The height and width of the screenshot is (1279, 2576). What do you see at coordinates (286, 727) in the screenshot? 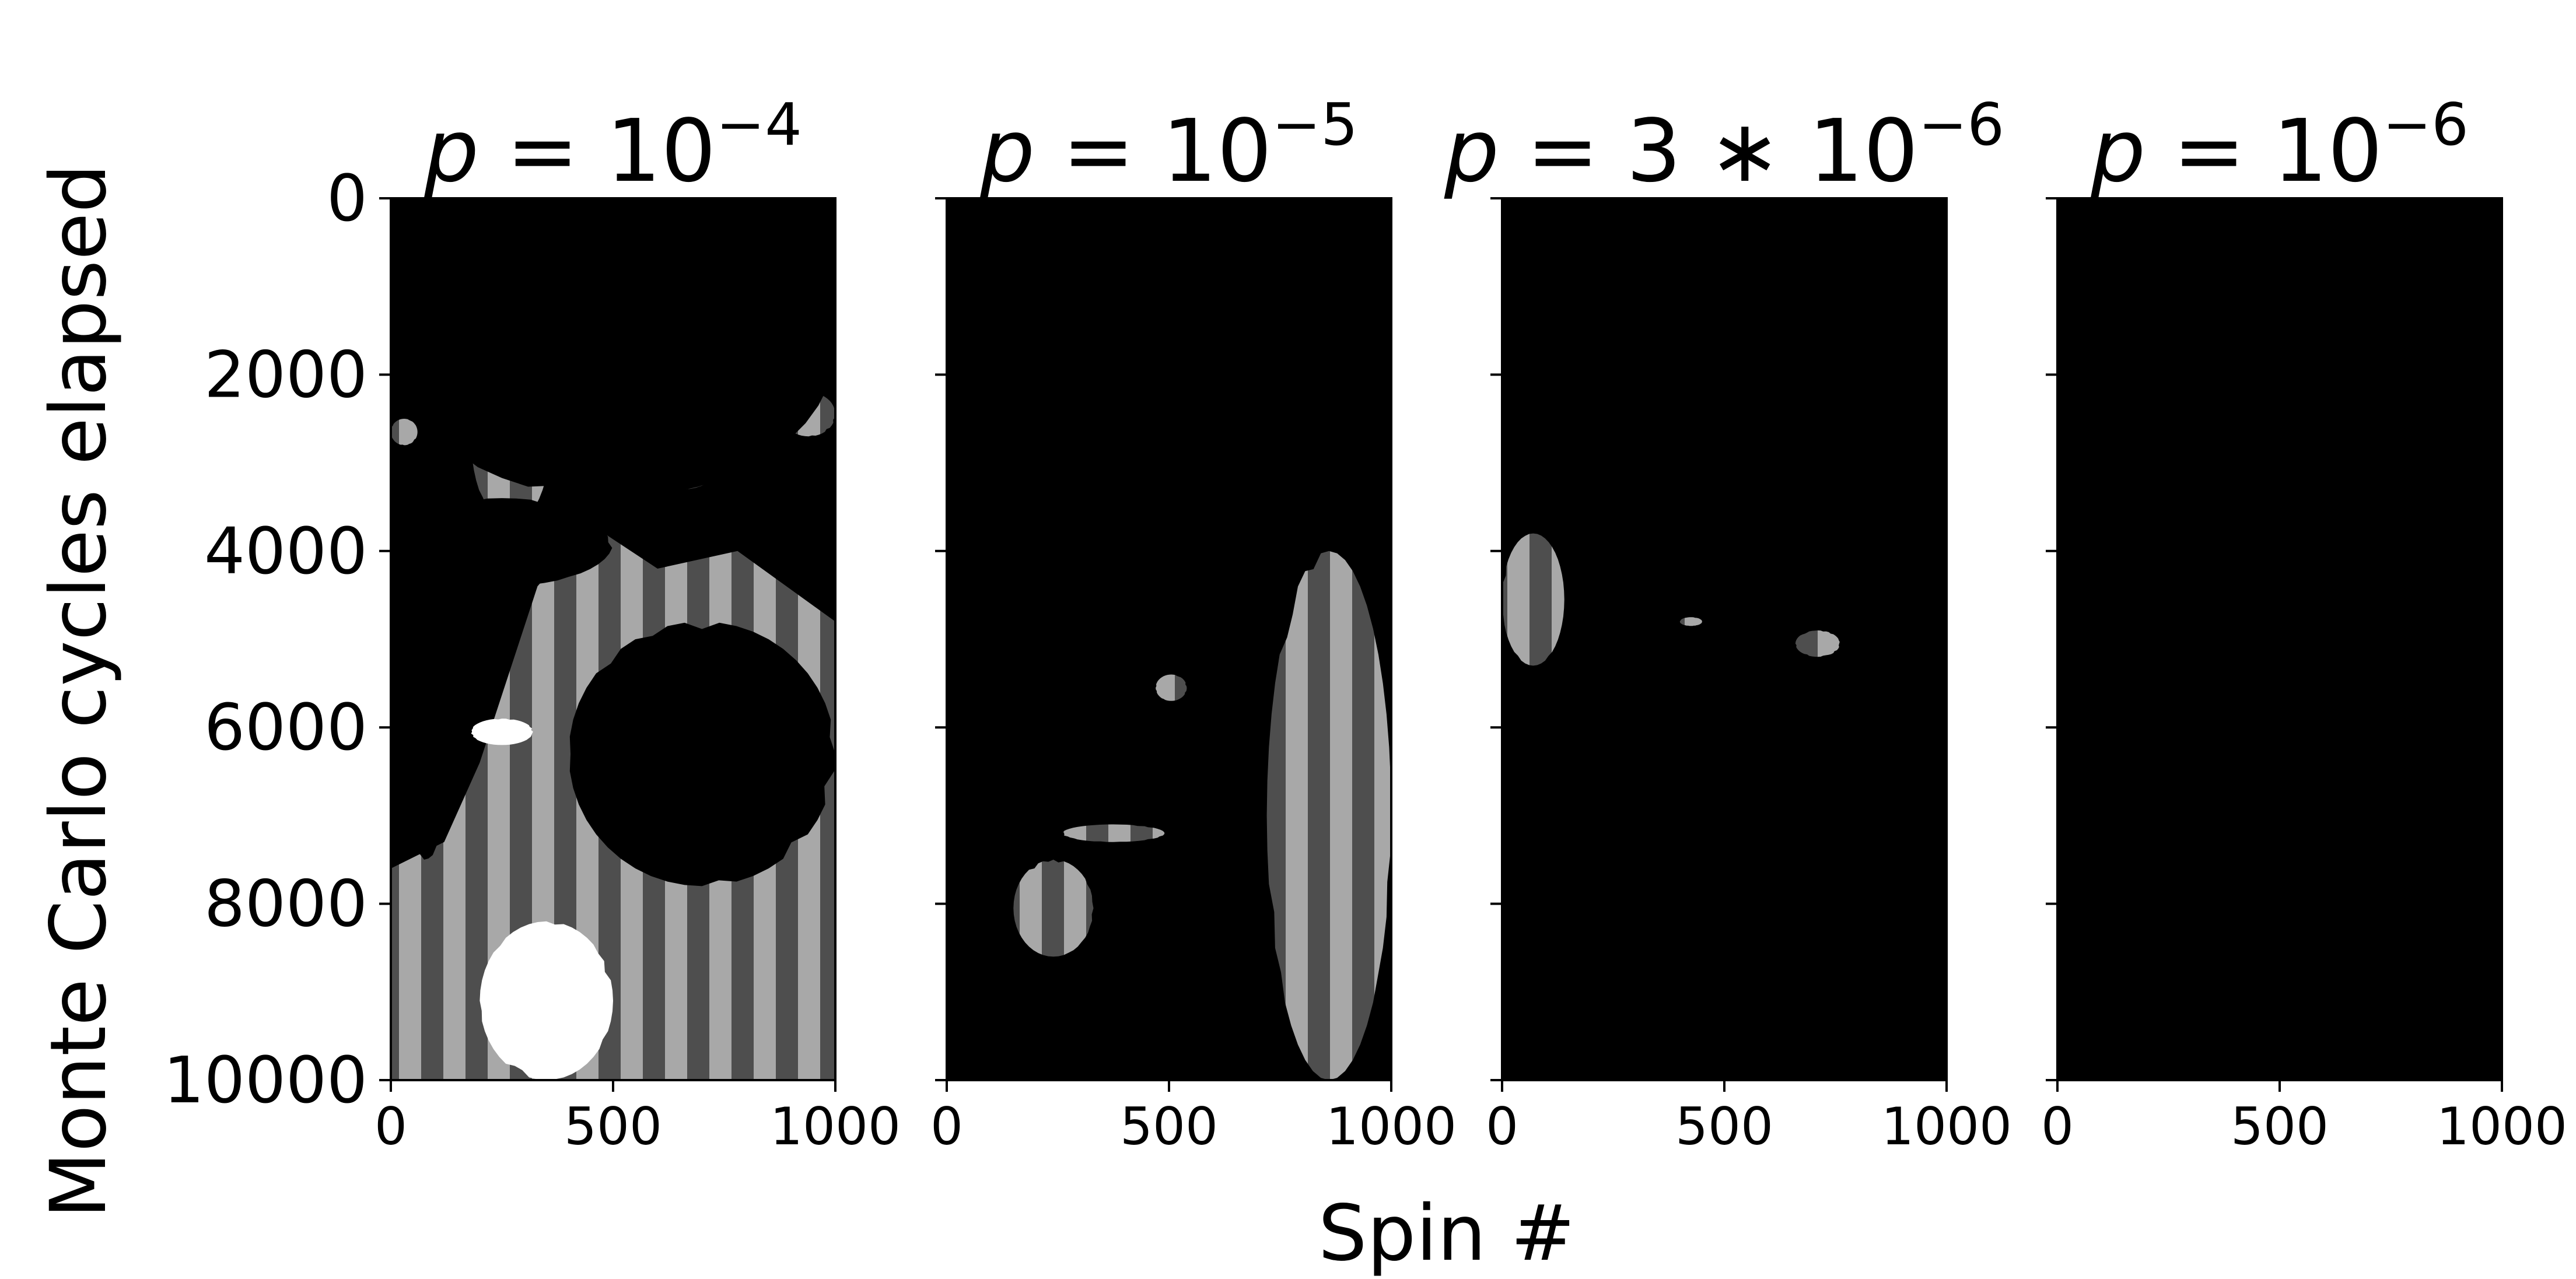
I see `y-tick-label: 6000` at bounding box center [286, 727].